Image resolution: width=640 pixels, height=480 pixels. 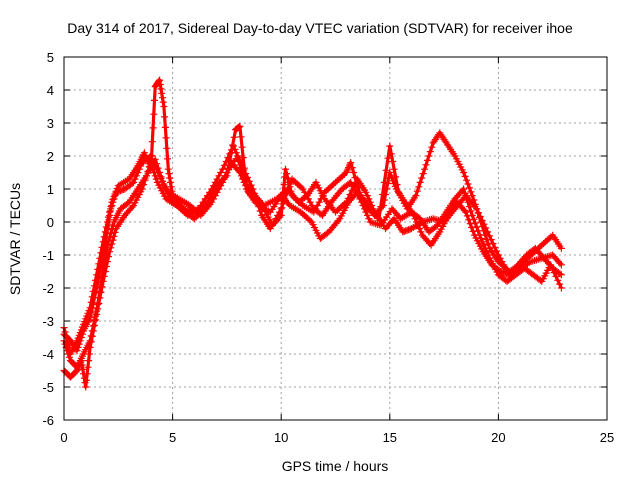 I want to click on y-tick-label: 0, so click(x=50, y=222).